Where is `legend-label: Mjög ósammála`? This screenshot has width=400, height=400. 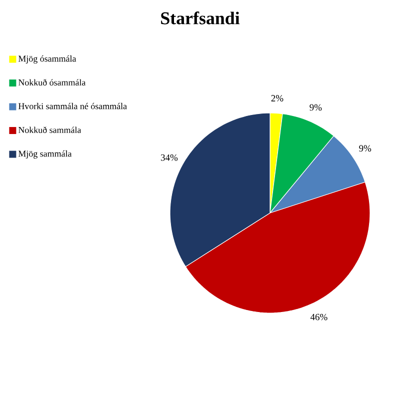 legend-label: Mjög ósammála is located at coordinates (47, 59).